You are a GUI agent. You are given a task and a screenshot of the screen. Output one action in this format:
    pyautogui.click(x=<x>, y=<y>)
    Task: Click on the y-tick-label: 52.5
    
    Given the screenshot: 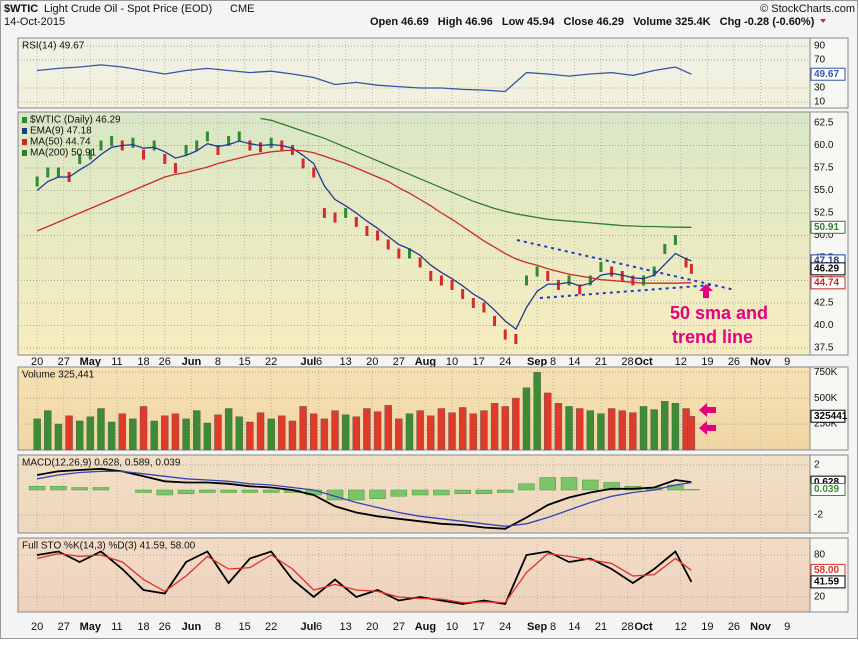 What is the action you would take?
    pyautogui.click(x=824, y=213)
    